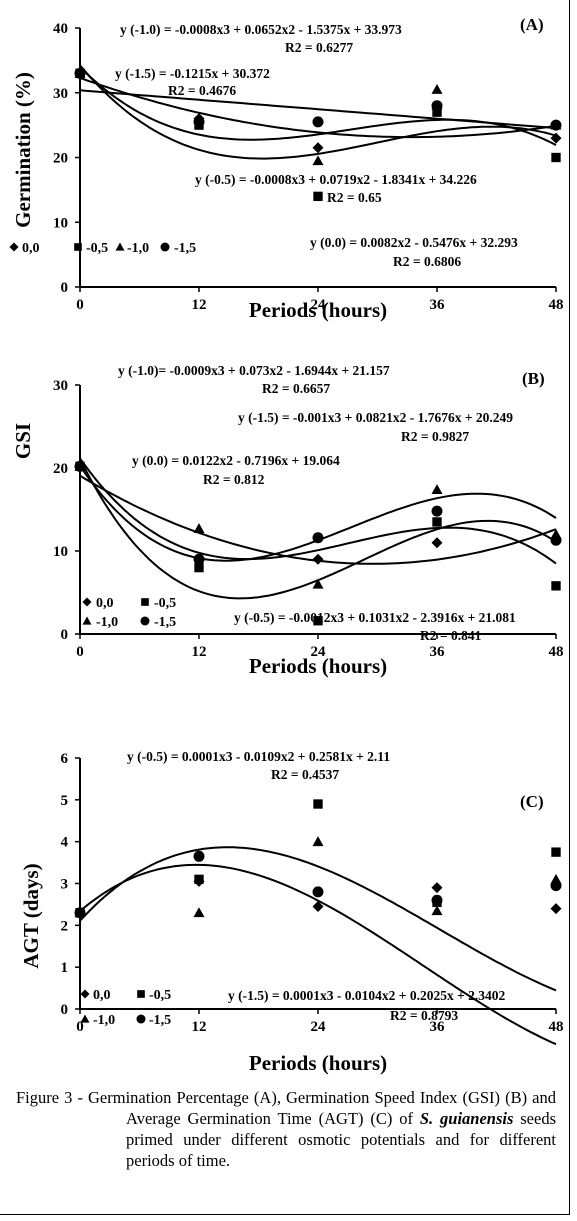 This screenshot has height=1221, width=577. Describe the element at coordinates (532, 801) in the screenshot. I see `panel-c-label: (C)` at that location.